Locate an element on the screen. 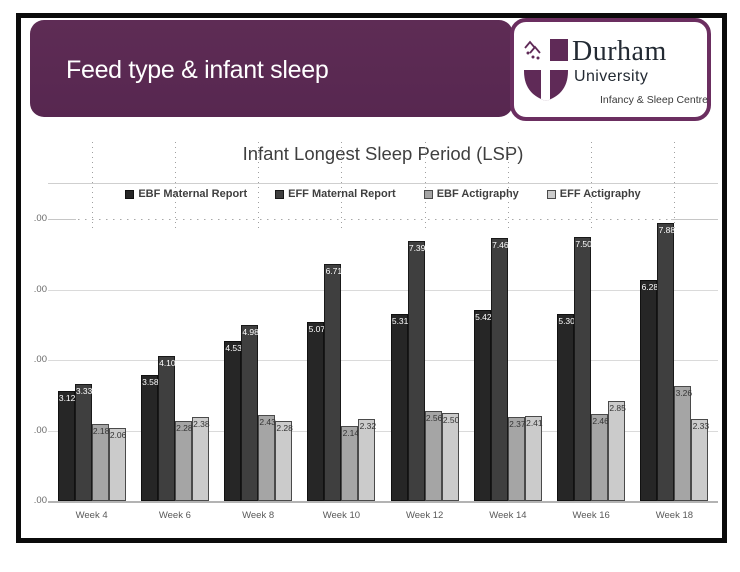 The height and width of the screenshot is (572, 740). bar: 5.30 is located at coordinates (566, 407).